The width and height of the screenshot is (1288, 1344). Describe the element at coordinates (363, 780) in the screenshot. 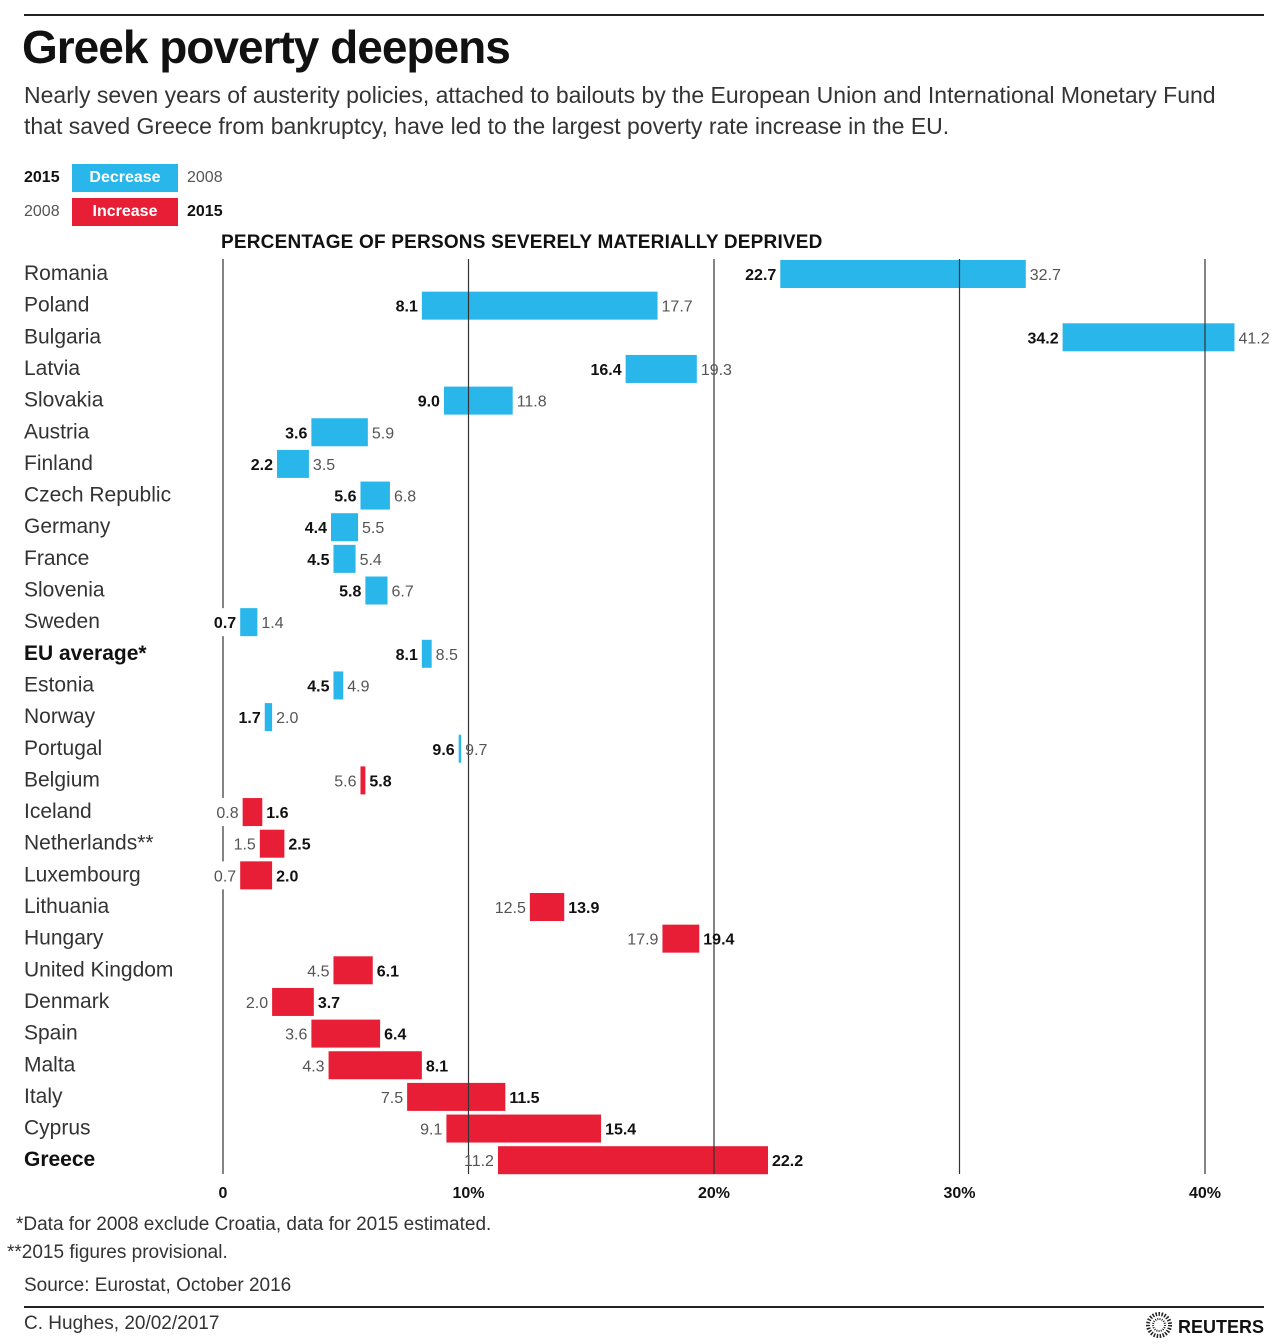

I see `bar-belgium` at that location.